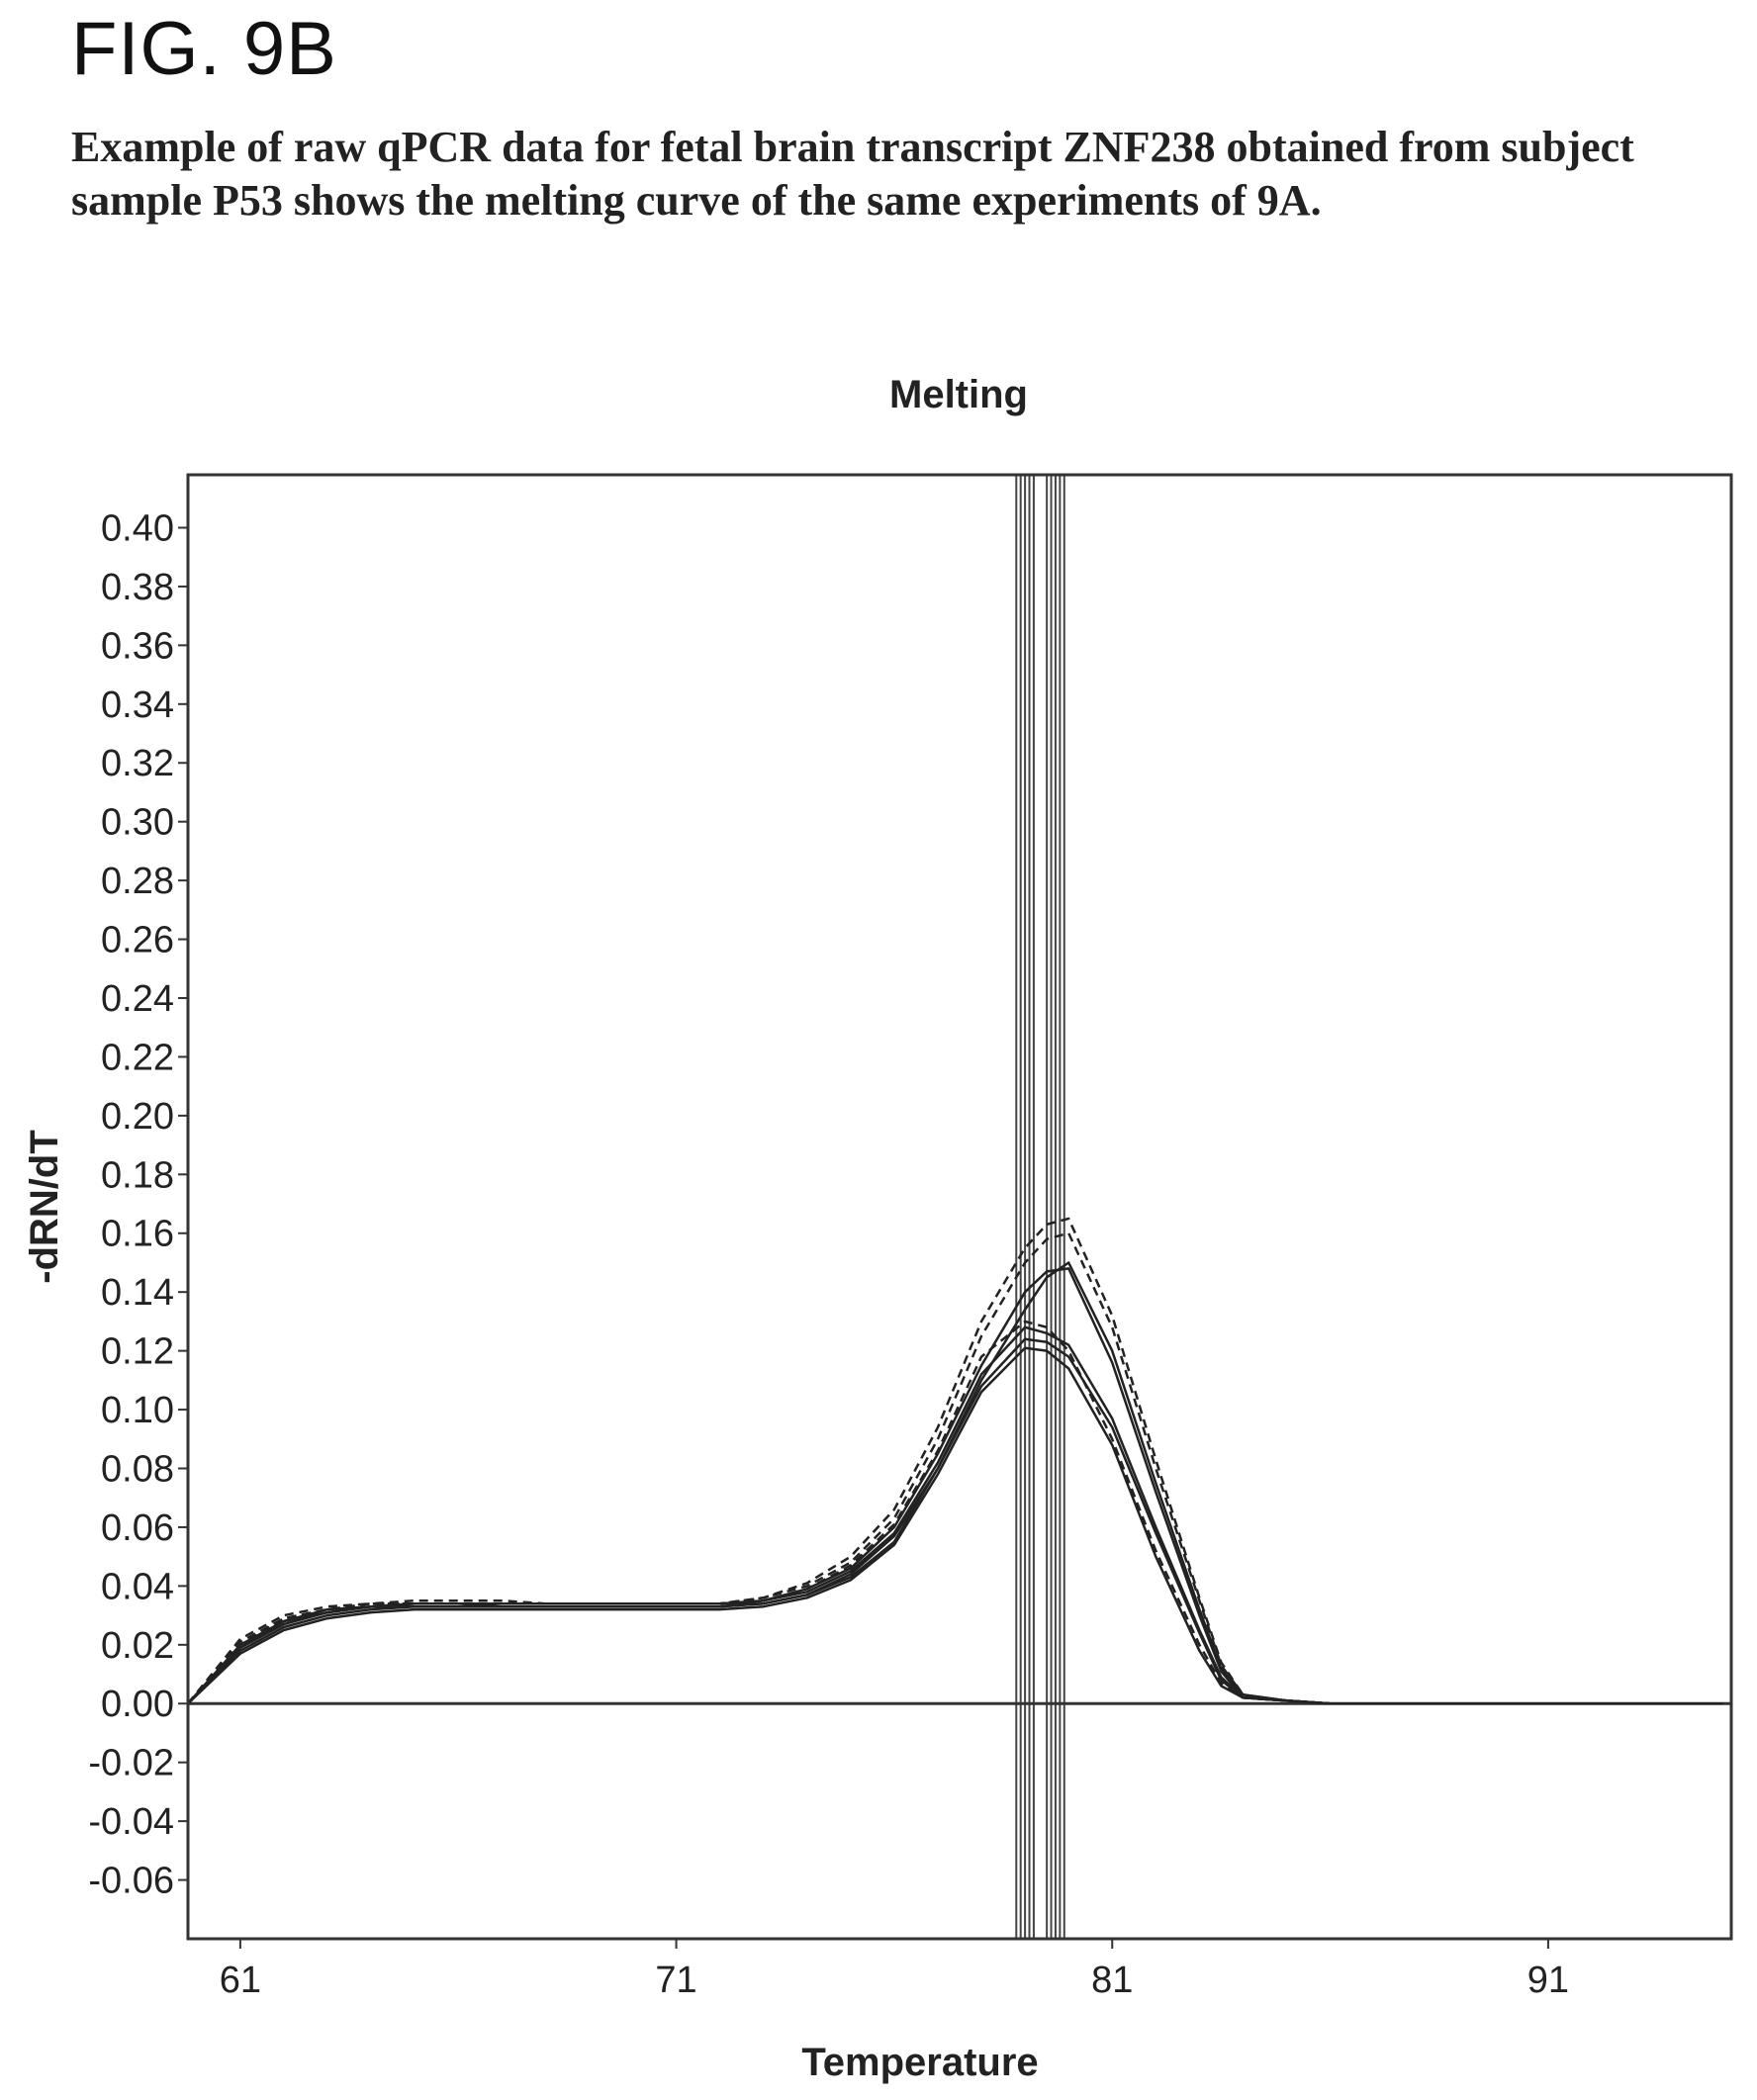 This screenshot has height=2100, width=1757. Describe the element at coordinates (131, 1881) in the screenshot. I see `y-tick-label: -0.06` at that location.